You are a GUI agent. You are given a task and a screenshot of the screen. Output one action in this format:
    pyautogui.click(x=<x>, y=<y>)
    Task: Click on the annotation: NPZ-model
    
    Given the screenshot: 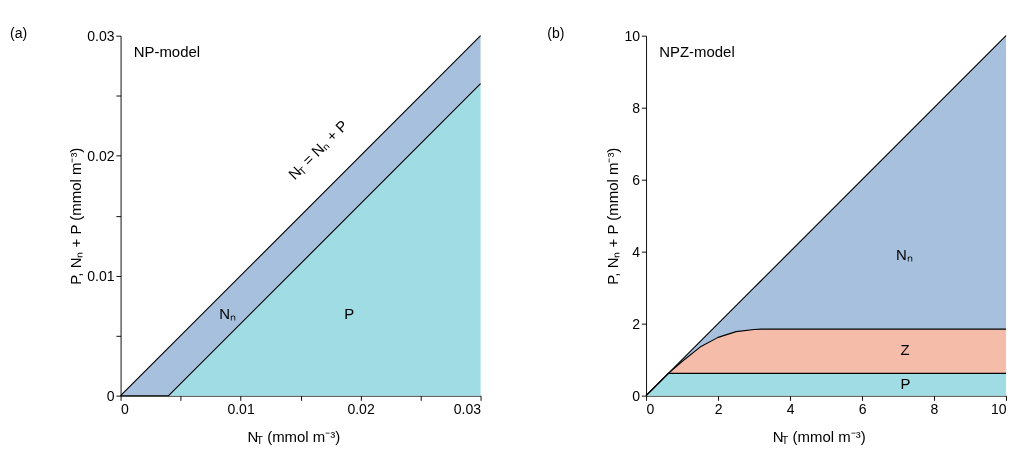 What is the action you would take?
    pyautogui.click(x=697, y=52)
    